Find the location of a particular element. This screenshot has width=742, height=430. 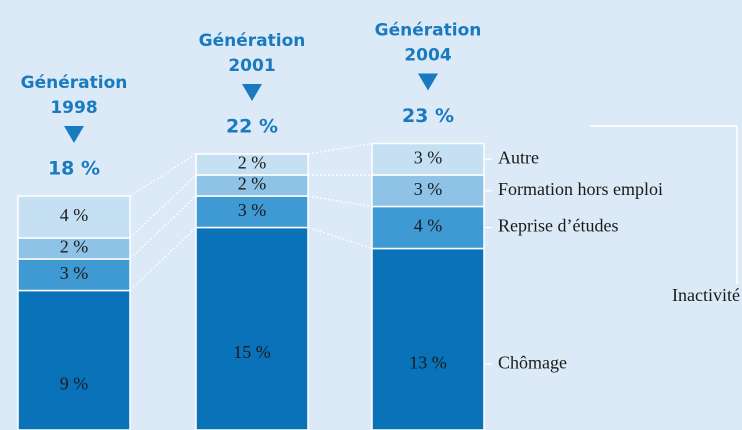

total-label: 23 % is located at coordinates (428, 116).